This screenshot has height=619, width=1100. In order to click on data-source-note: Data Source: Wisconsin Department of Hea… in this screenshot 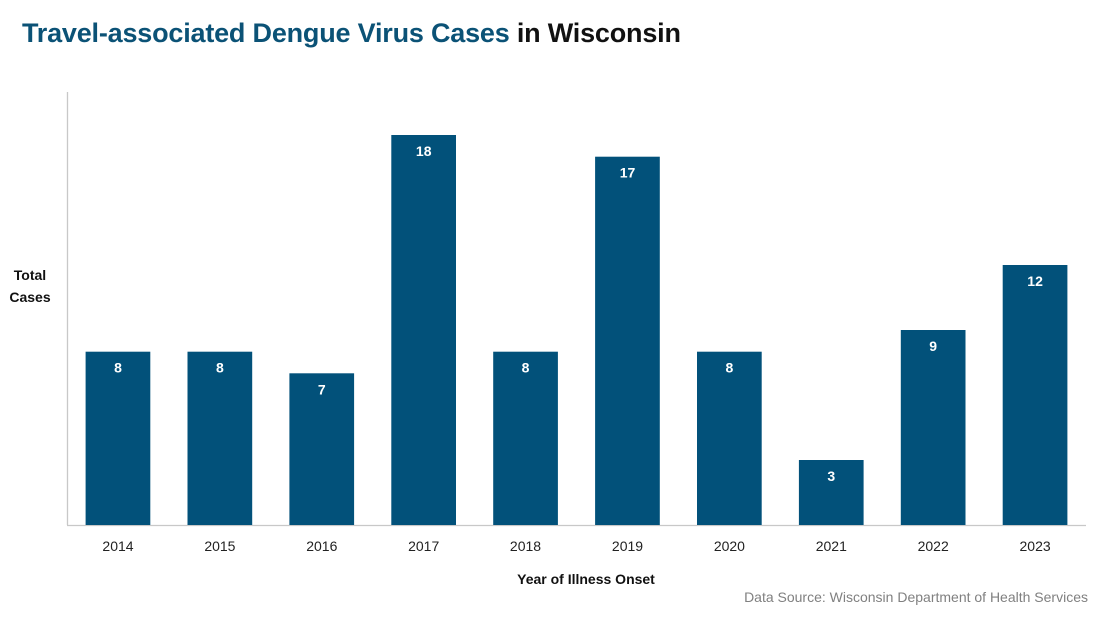, I will do `click(916, 597)`.